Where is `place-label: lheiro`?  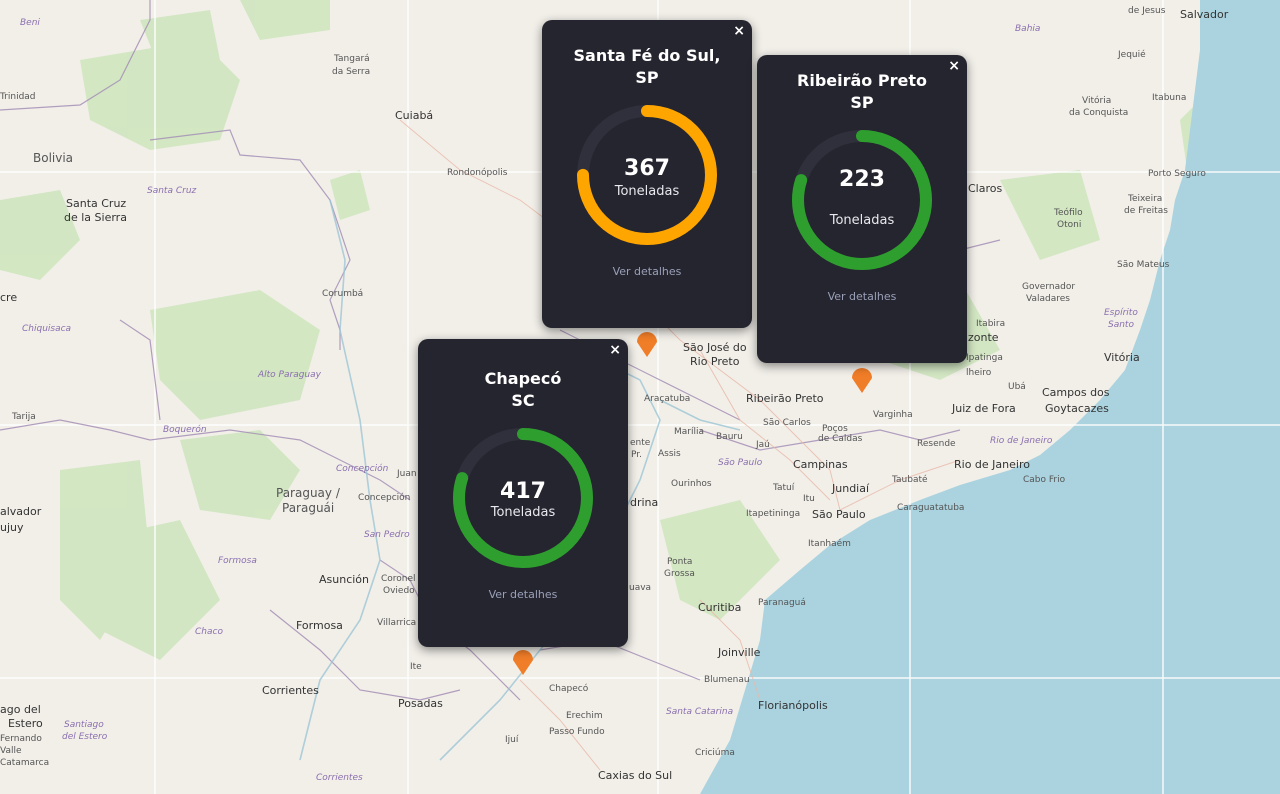
place-label: lheiro is located at coordinates (979, 373).